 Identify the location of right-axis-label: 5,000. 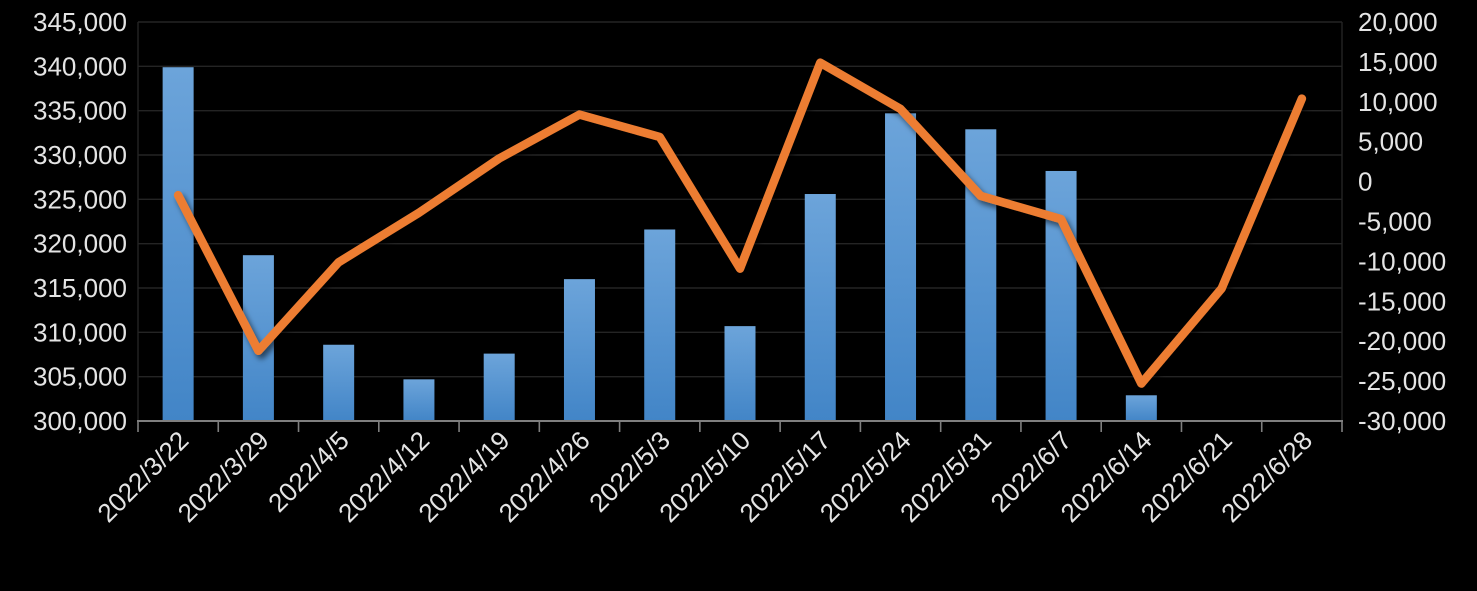
(1390, 142).